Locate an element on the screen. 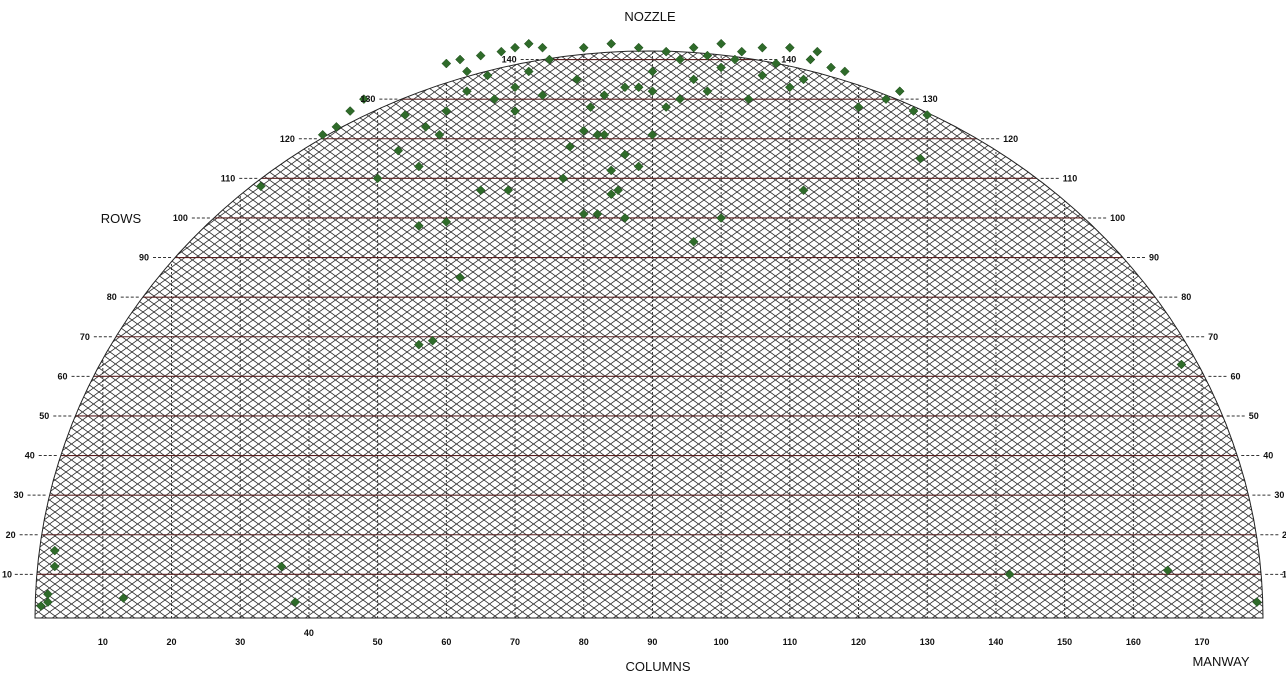  row-tick-label-left: 140 is located at coordinates (509, 60).